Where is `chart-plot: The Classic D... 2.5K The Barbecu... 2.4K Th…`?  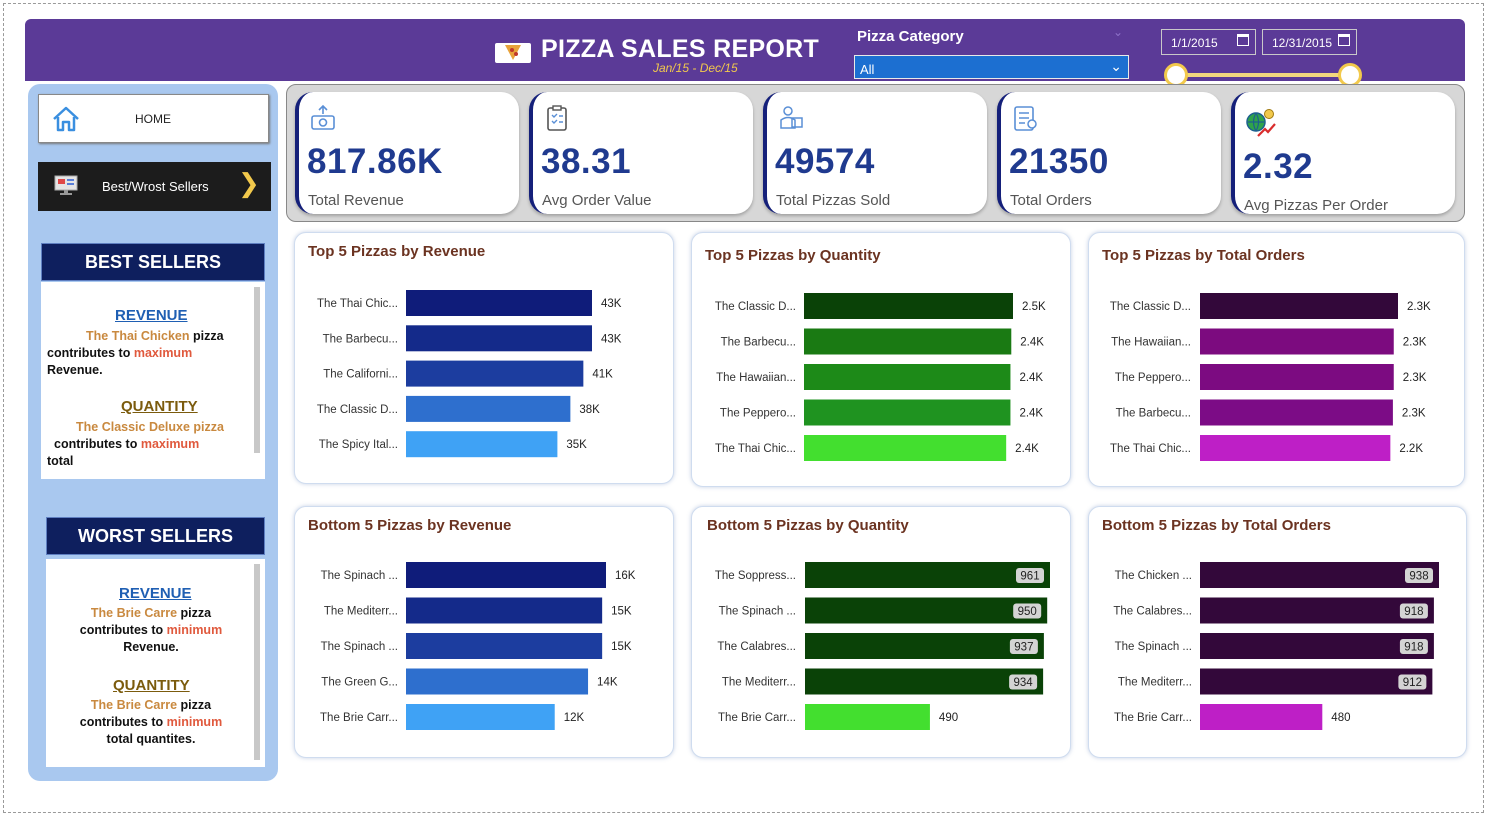
chart-plot: The Classic D... 2.5K The Barbecu... 2.4K Th… is located at coordinates (880, 377).